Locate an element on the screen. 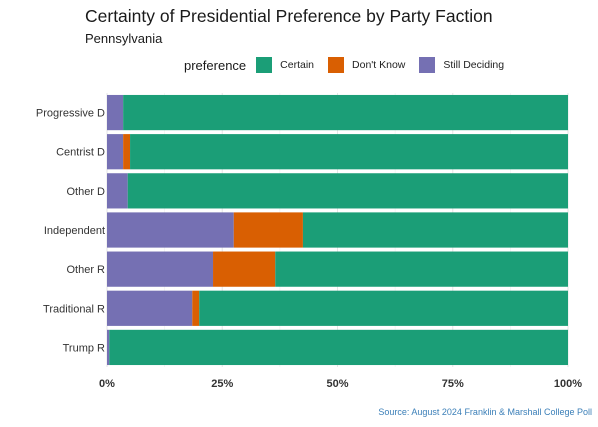 This screenshot has height=427, width=598. bar-other-r-don-t-know is located at coordinates (244, 269).